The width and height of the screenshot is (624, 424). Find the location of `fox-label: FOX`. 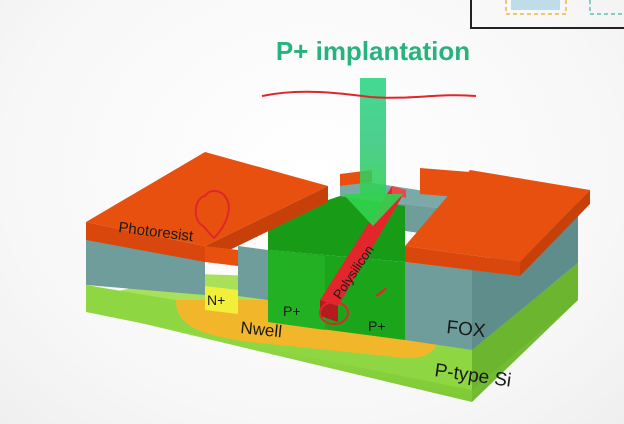

fox-label: FOX is located at coordinates (465, 329).